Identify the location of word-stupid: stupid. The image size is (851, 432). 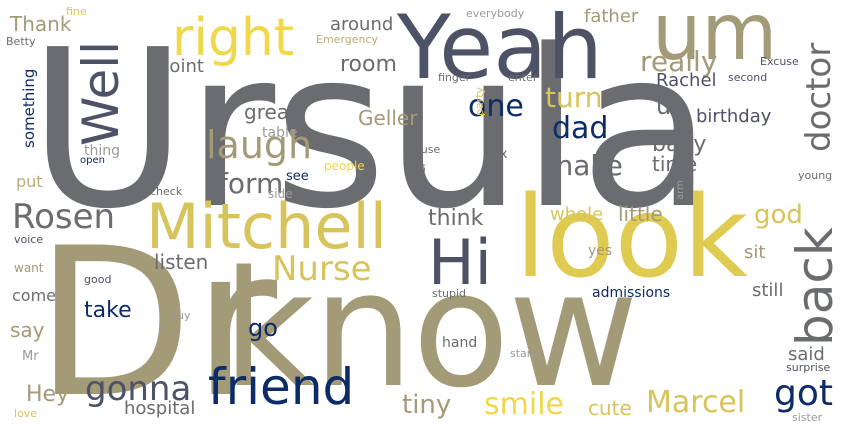
(449, 293).